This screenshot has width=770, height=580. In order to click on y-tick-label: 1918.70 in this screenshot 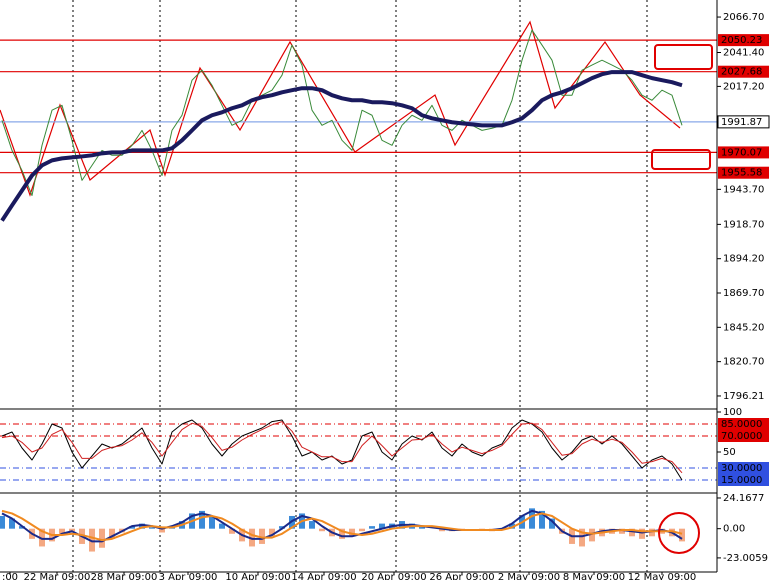, I will do `click(743, 224)`.